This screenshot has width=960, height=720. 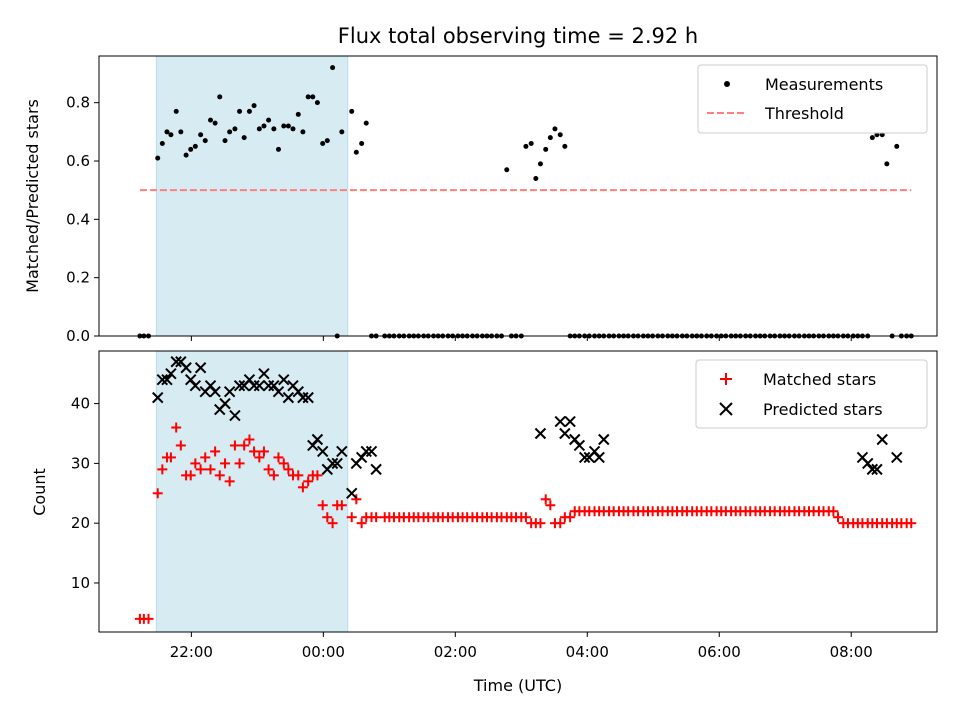 What do you see at coordinates (521, 646) in the screenshot?
I see `bottom-x-ticks: 22:00 00:00 02:00 04:00 06:00 08:00` at bounding box center [521, 646].